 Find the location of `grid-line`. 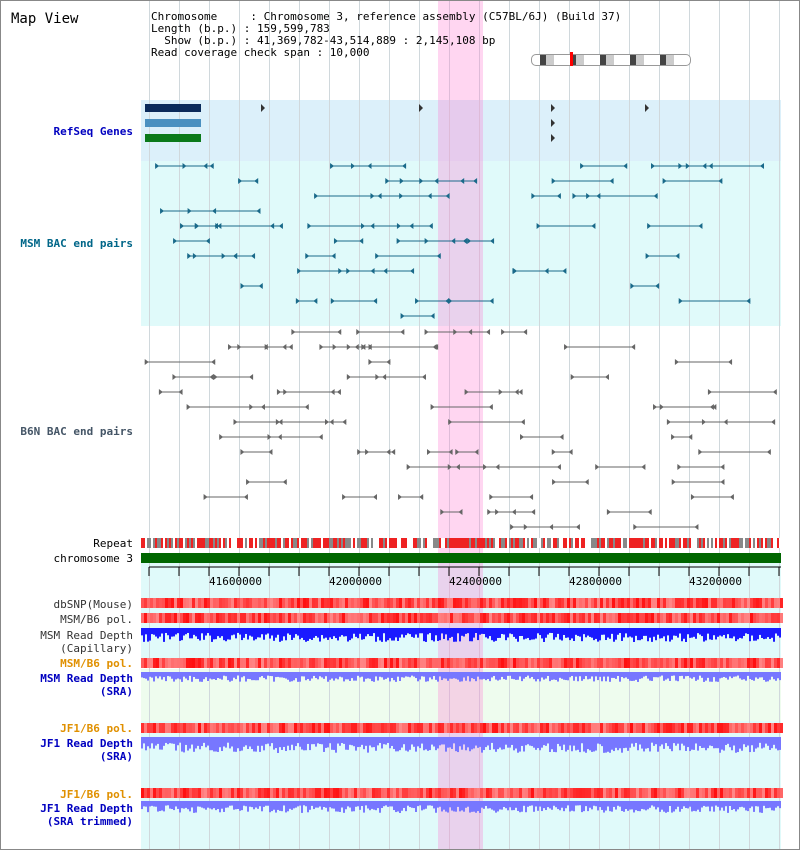

grid-line is located at coordinates (329, 425).